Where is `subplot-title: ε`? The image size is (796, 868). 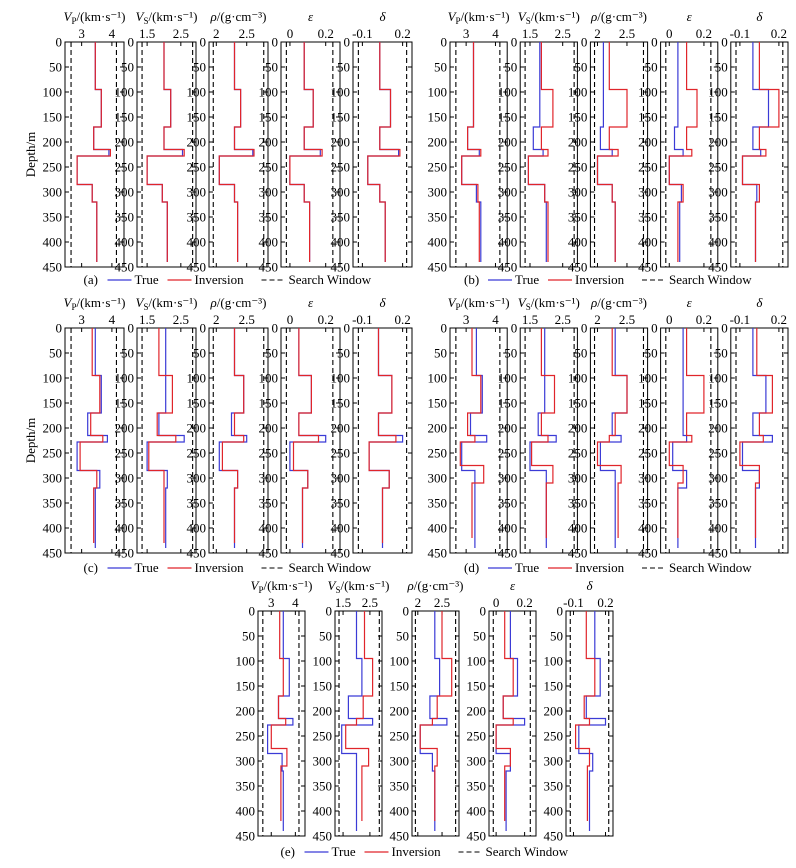
subplot-title: ε is located at coordinates (690, 16).